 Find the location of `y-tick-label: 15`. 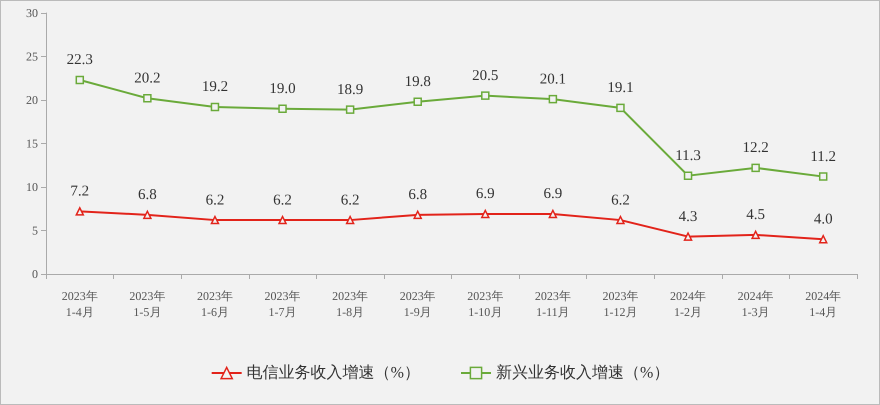

y-tick-label: 15 is located at coordinates (32, 143).